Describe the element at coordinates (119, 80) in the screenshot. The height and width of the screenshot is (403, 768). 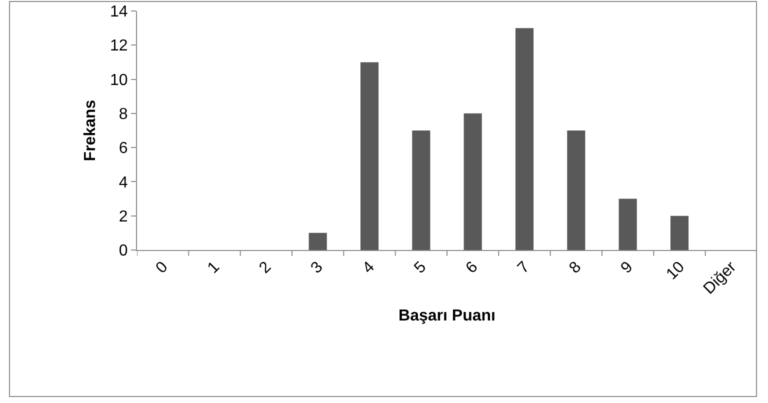
I see `y-tick-label: 10` at that location.